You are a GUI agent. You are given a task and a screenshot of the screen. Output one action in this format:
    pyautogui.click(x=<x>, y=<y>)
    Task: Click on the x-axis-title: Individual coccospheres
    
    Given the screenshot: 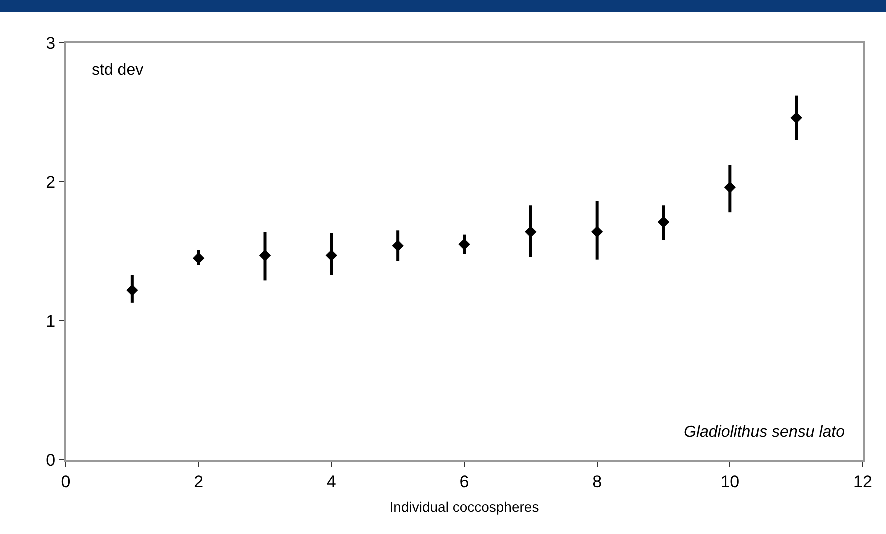 What is the action you would take?
    pyautogui.click(x=465, y=507)
    